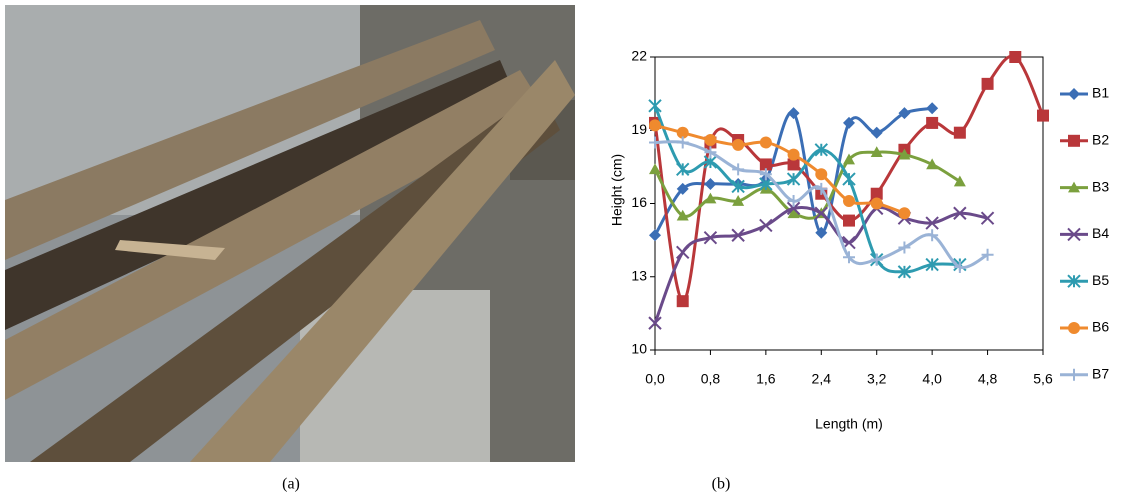 The image size is (1131, 502). What do you see at coordinates (639, 129) in the screenshot?
I see `y-tick-label: 19` at bounding box center [639, 129].